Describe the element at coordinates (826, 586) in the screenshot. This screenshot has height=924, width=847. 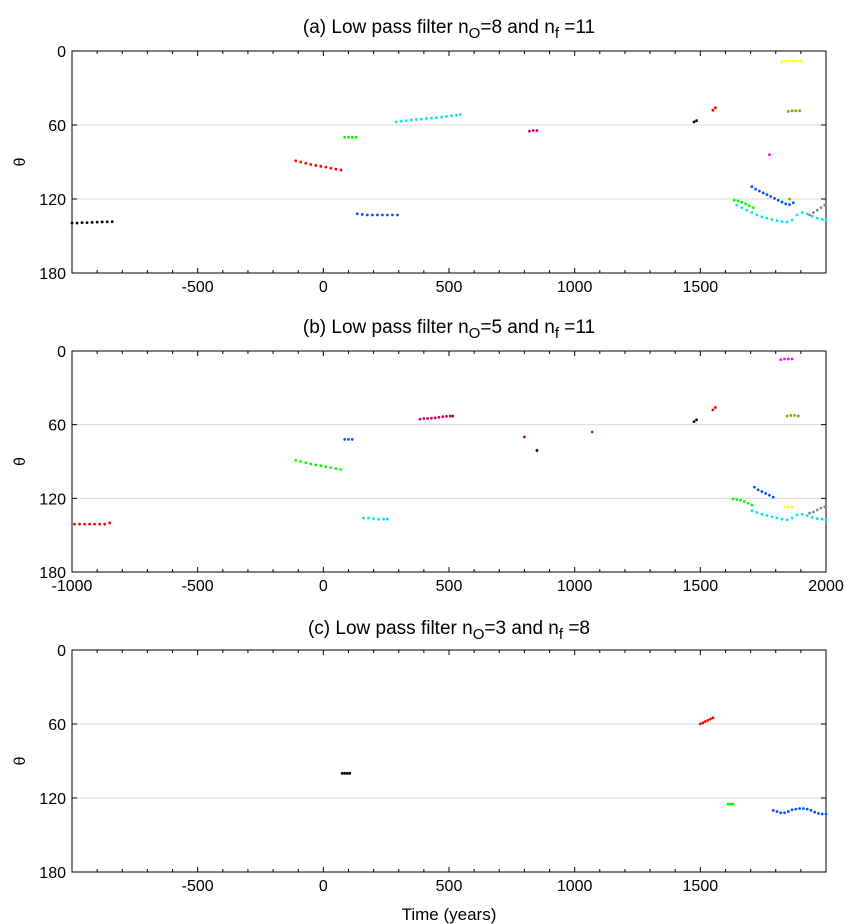
I see `x-tick-label: 2000` at that location.